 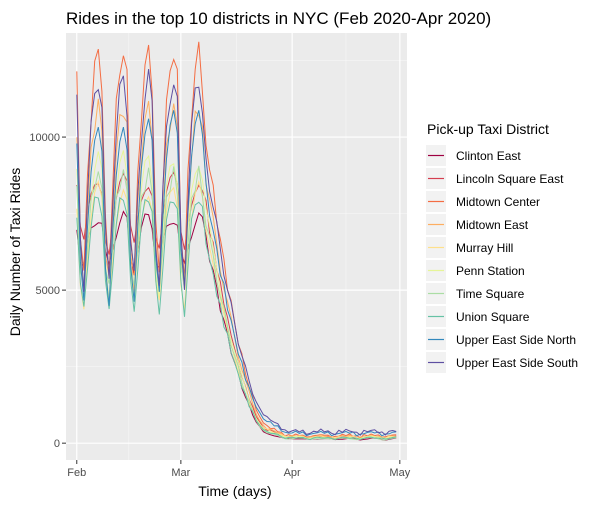 I want to click on legend-label: Upper East Side North, so click(x=516, y=340).